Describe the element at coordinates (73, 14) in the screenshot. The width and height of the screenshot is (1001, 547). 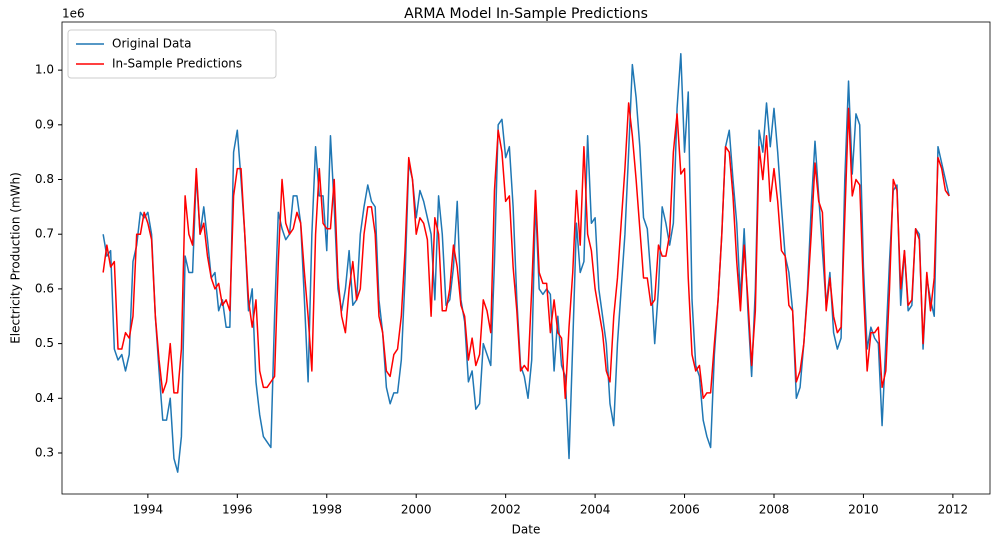
I see `y-offset-label: 1e6` at that location.